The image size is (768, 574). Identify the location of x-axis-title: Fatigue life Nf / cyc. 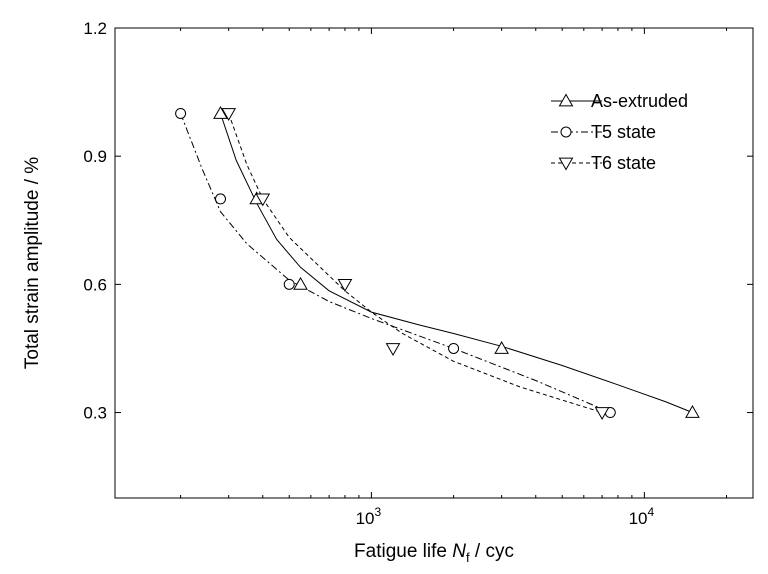
(434, 553).